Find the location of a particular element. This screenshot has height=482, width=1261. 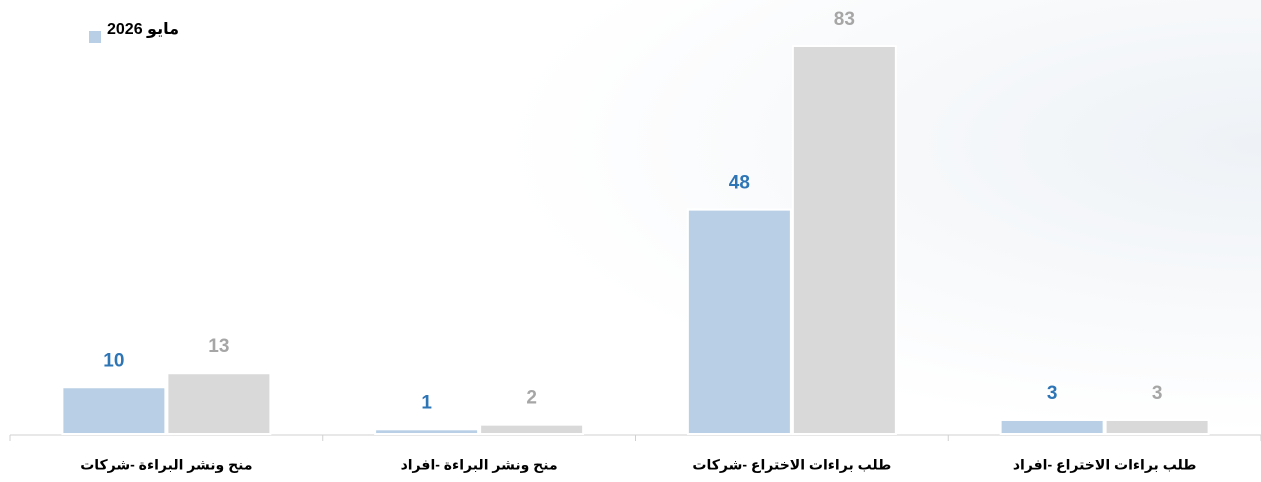

x-tick-label: طلب براءات الاختراع -افراد is located at coordinates (1105, 465).